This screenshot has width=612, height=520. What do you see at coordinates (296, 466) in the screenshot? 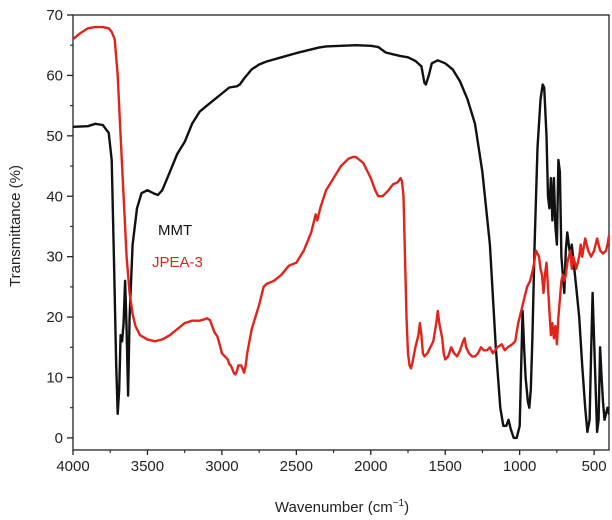
I see `x-tick-label-2500: 2500` at bounding box center [296, 466].